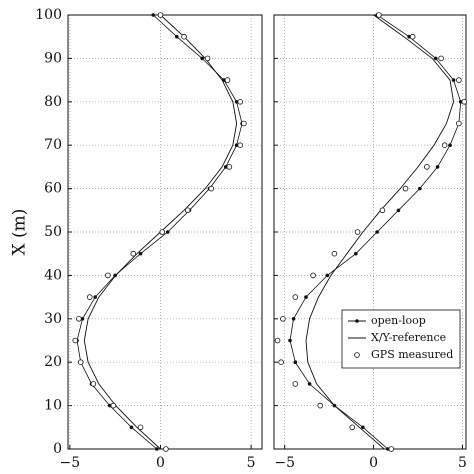 This screenshot has height=474, width=474. I want to click on legend-label: GPS measured, so click(412, 354).